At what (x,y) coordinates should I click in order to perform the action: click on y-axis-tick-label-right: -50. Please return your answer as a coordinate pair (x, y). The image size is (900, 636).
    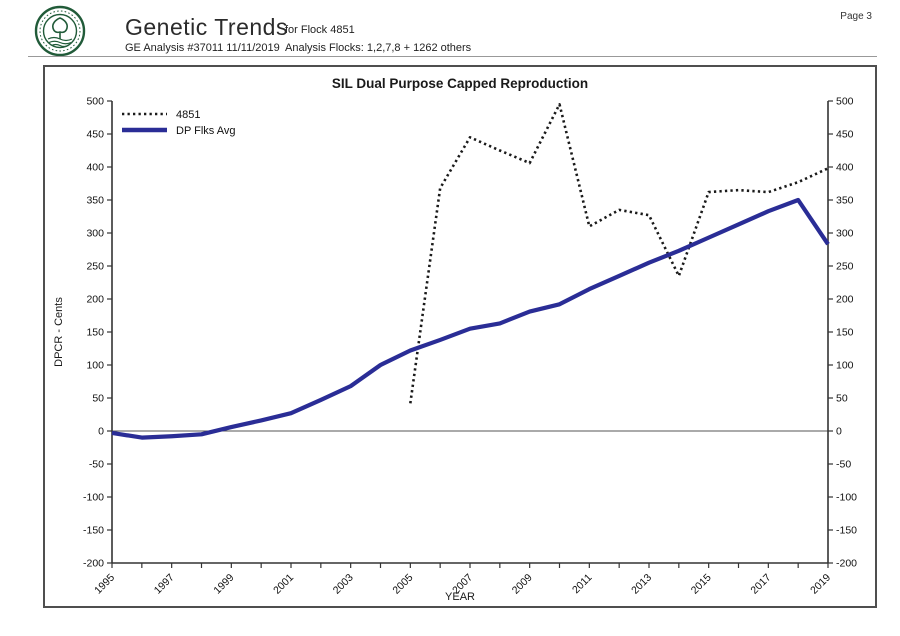
    Looking at the image, I should click on (843, 465).